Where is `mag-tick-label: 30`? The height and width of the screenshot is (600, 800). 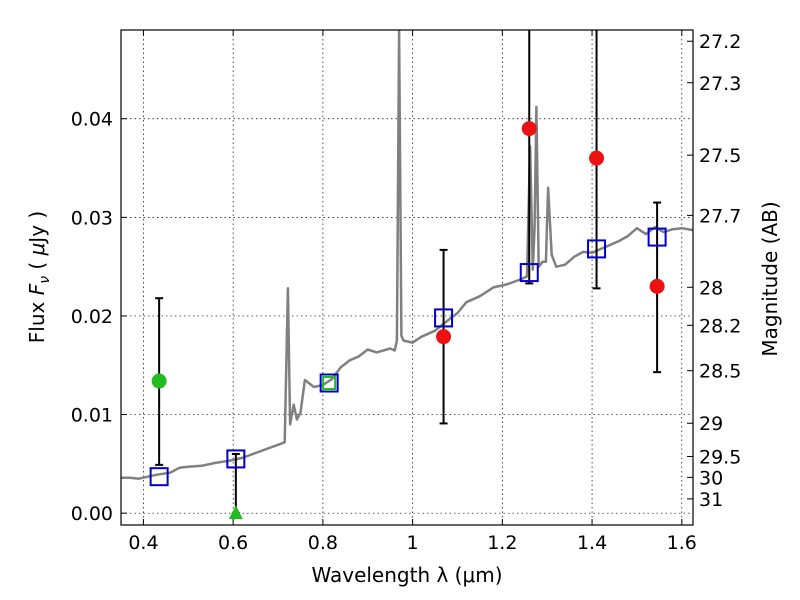
mag-tick-label: 30 is located at coordinates (711, 478).